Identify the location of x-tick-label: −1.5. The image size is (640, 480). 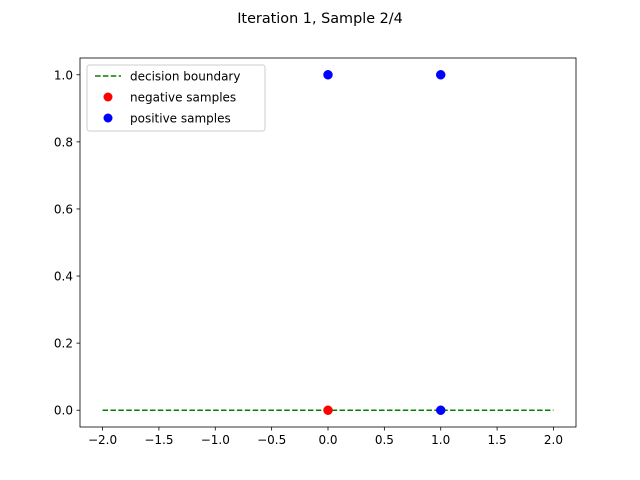
(158, 440).